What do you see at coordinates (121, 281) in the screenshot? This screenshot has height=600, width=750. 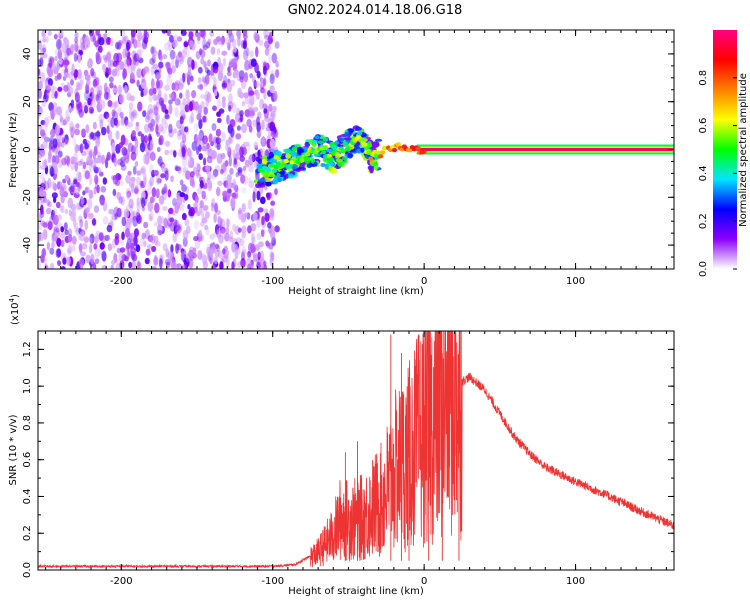 I see `spectrogram-x-tick-label: -200` at bounding box center [121, 281].